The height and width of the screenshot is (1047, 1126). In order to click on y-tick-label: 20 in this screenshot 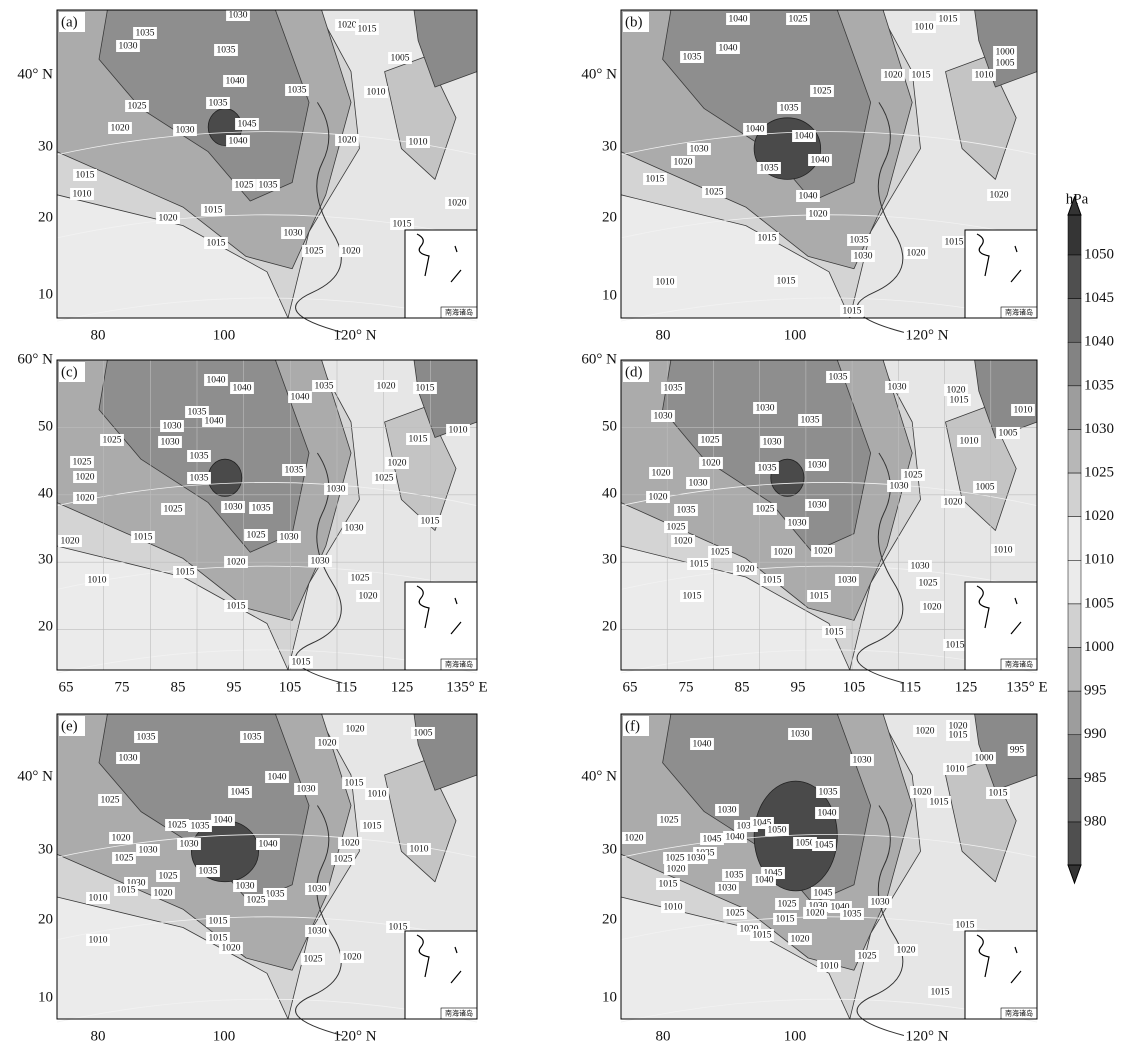, I will do `click(45, 626)`.